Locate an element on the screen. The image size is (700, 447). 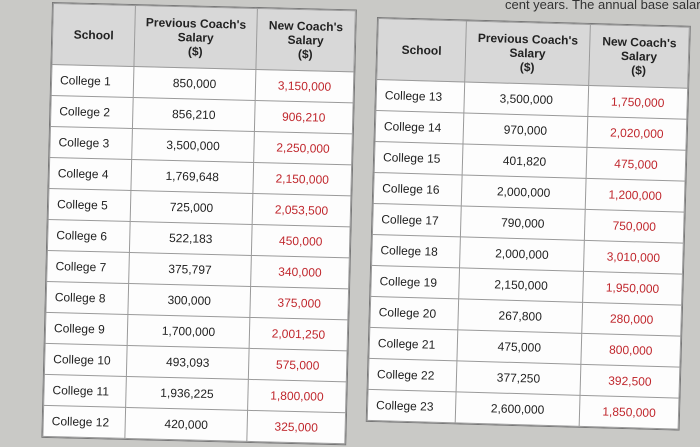
previous-salary-cell: 2,150,000 is located at coordinates (521, 285).